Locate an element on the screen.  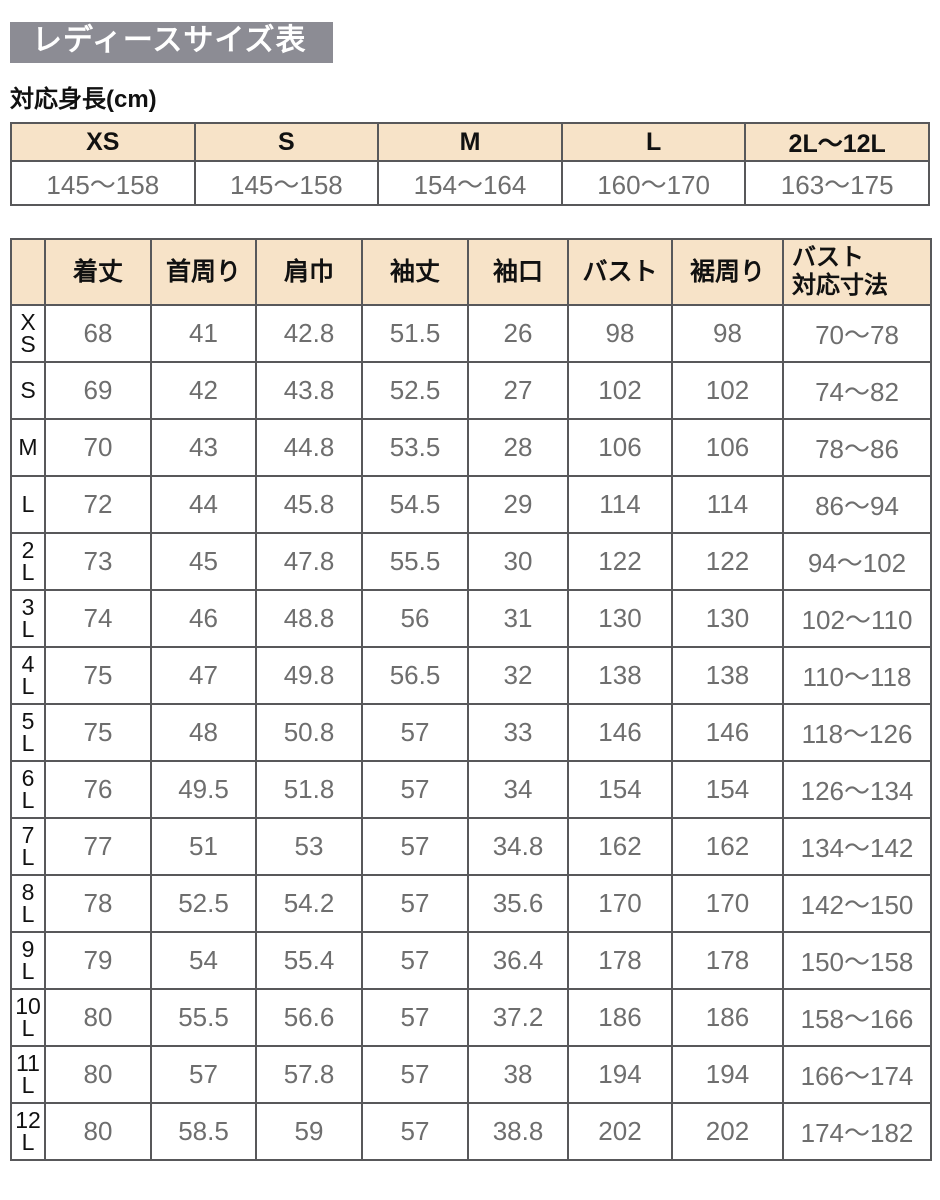
height-size-header: 2L～12L is located at coordinates (837, 142).